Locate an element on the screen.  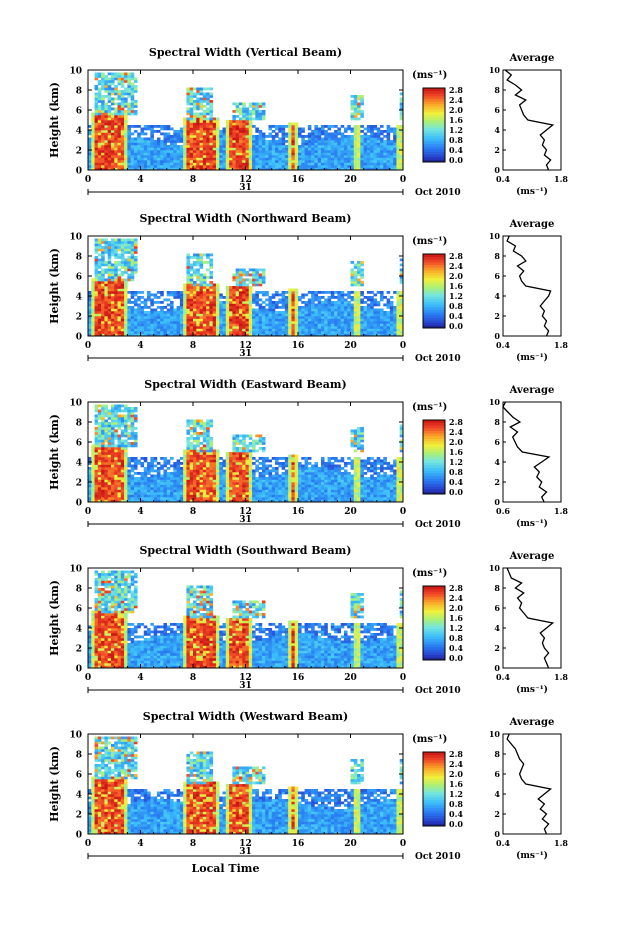
colorbar-frame is located at coordinates (434, 291).